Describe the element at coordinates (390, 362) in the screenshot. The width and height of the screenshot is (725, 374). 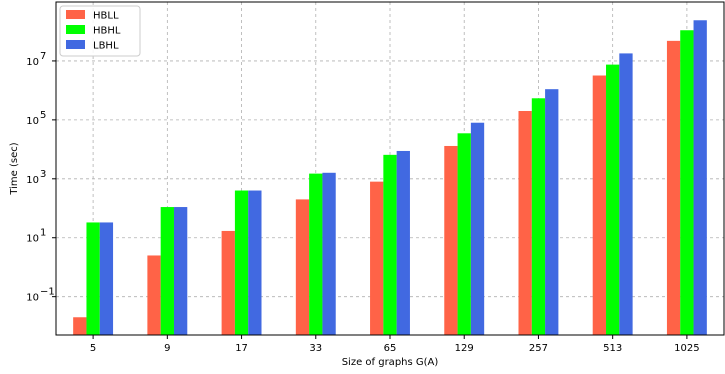
I see `x-axis-label: Size of graphs G(A)` at that location.